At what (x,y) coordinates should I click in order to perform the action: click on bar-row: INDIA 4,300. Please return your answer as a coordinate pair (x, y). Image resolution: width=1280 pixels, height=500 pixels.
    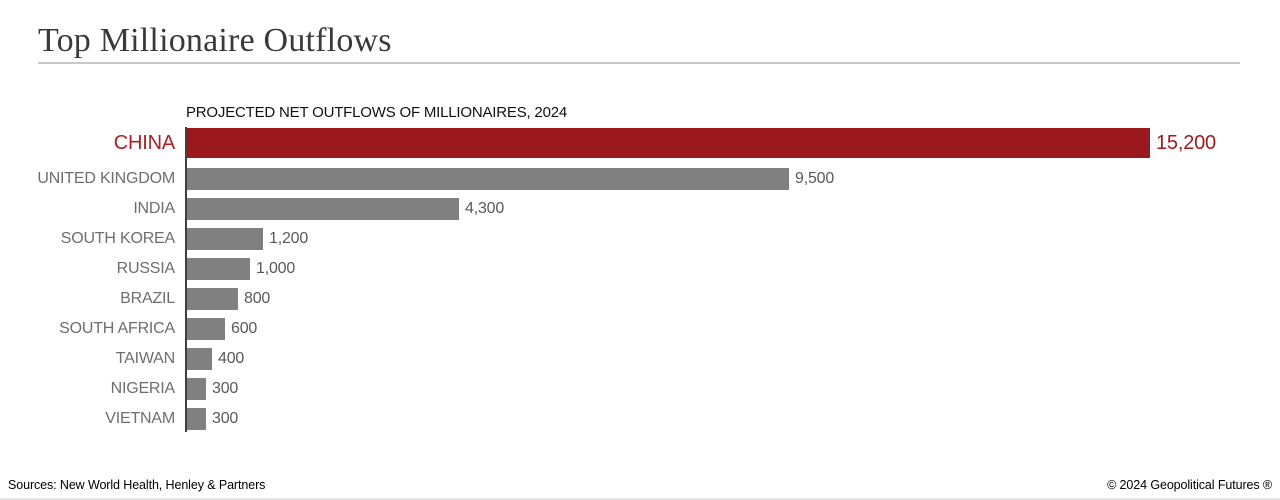
    Looking at the image, I should click on (252, 209).